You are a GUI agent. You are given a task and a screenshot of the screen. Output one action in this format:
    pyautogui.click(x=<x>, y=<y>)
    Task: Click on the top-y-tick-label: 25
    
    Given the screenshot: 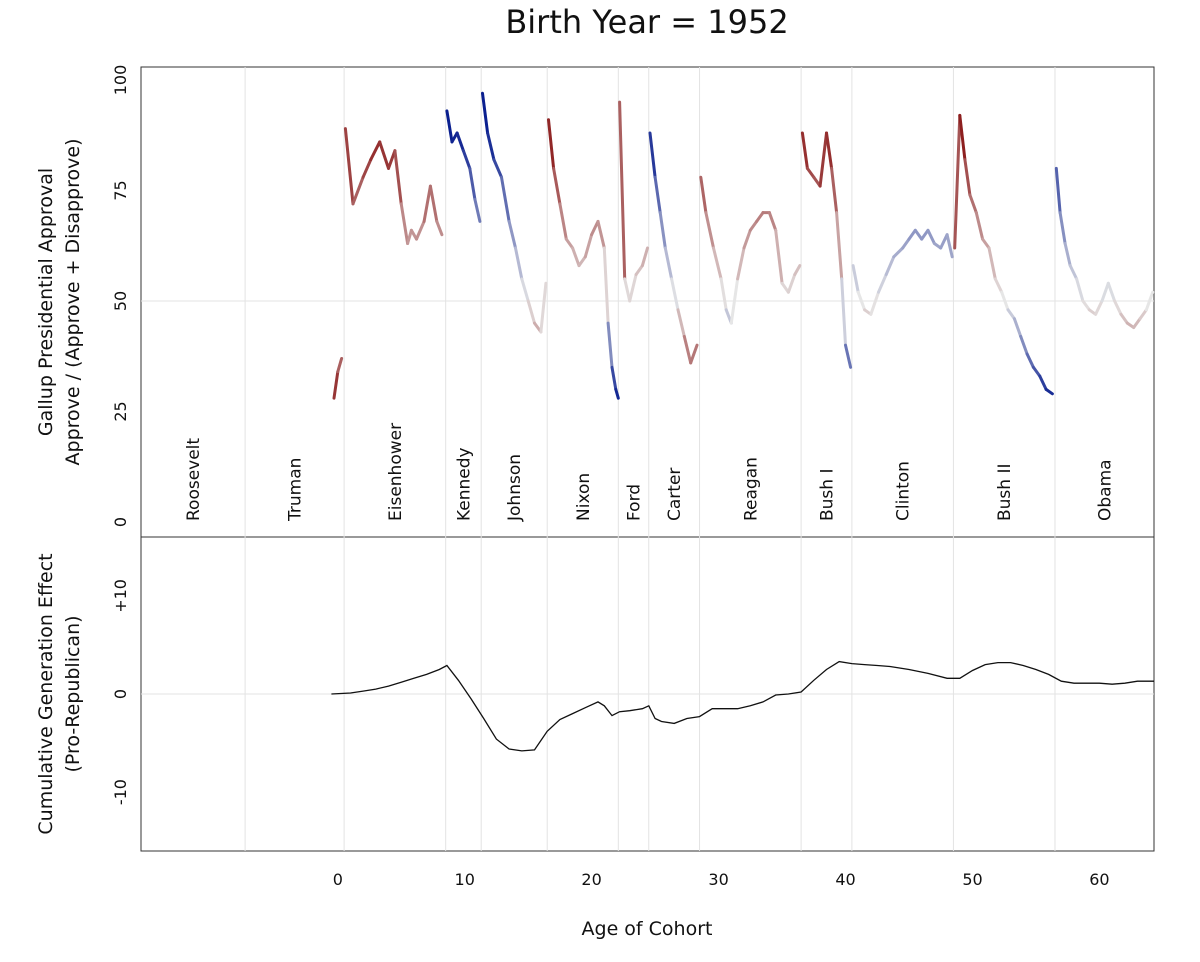 What is the action you would take?
    pyautogui.click(x=120, y=411)
    